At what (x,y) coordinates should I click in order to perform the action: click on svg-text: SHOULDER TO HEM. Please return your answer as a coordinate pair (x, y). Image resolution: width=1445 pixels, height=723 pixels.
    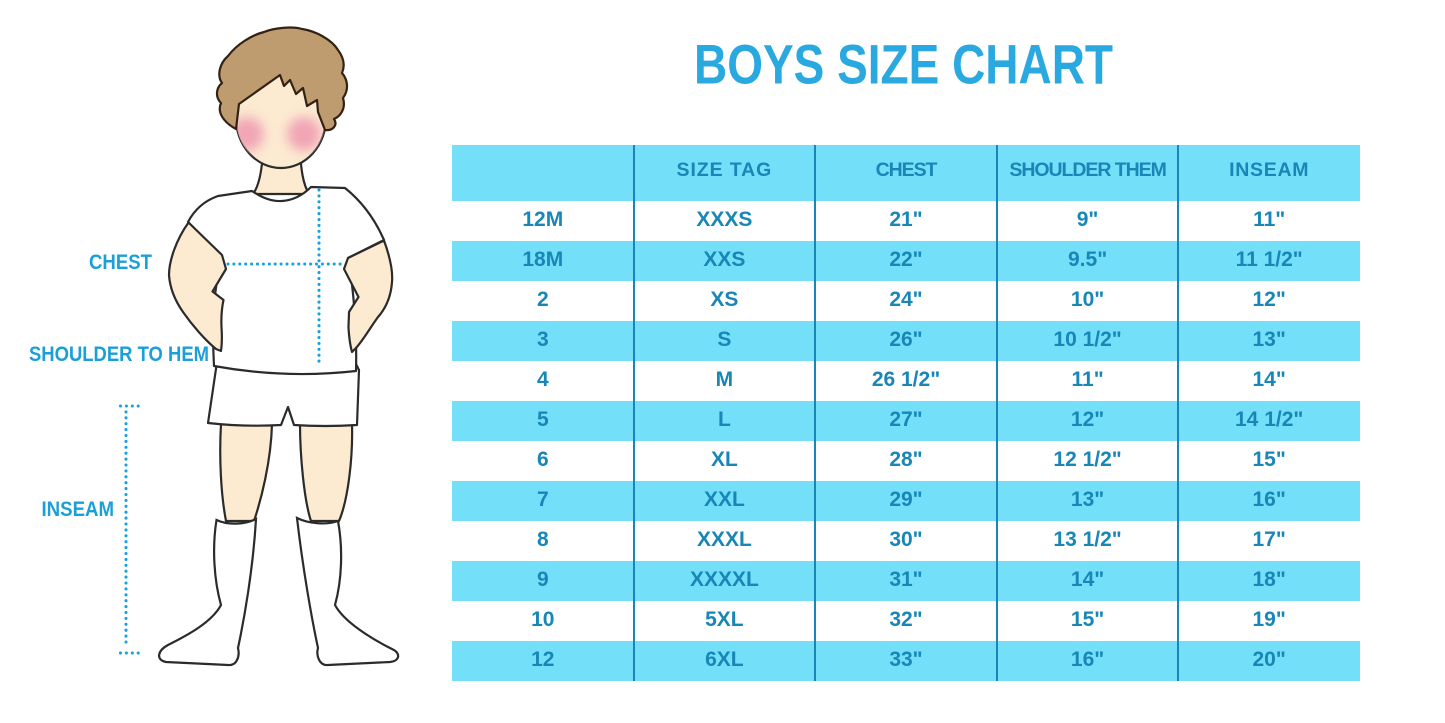
    Looking at the image, I should click on (119, 354).